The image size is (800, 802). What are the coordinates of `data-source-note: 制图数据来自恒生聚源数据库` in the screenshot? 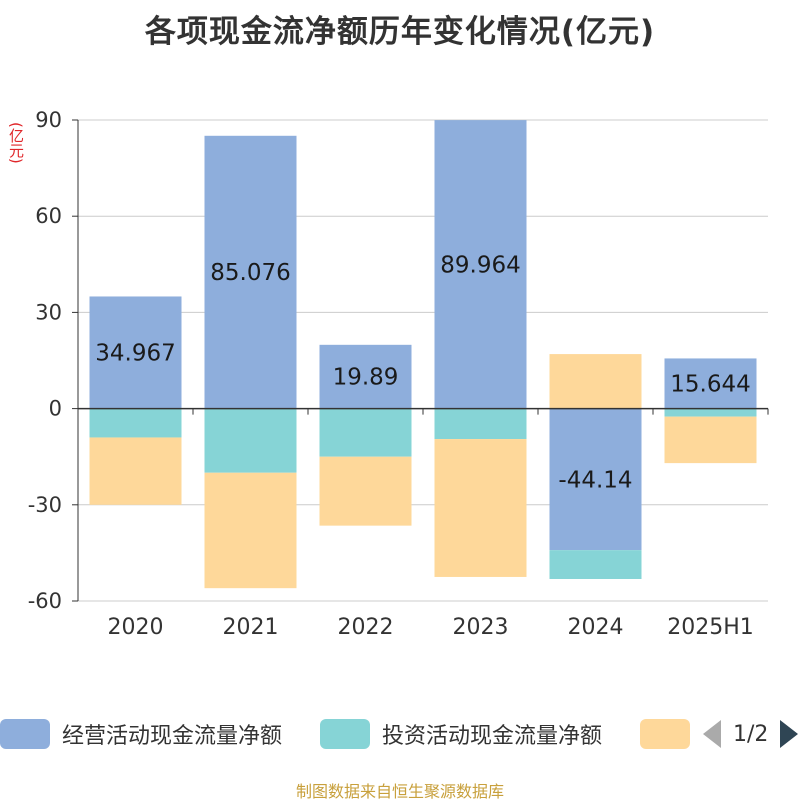 It's located at (399, 791).